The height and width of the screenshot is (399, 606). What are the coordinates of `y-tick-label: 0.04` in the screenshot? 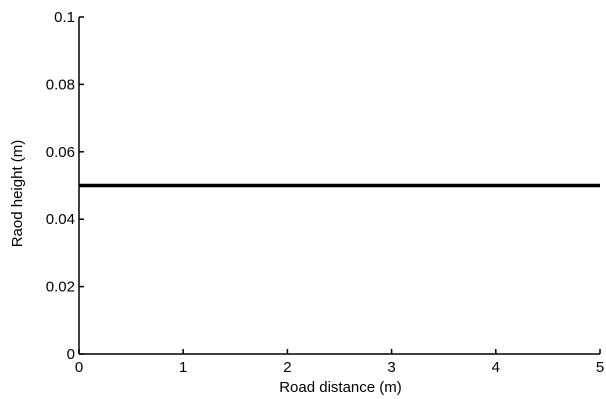 It's located at (60, 219).